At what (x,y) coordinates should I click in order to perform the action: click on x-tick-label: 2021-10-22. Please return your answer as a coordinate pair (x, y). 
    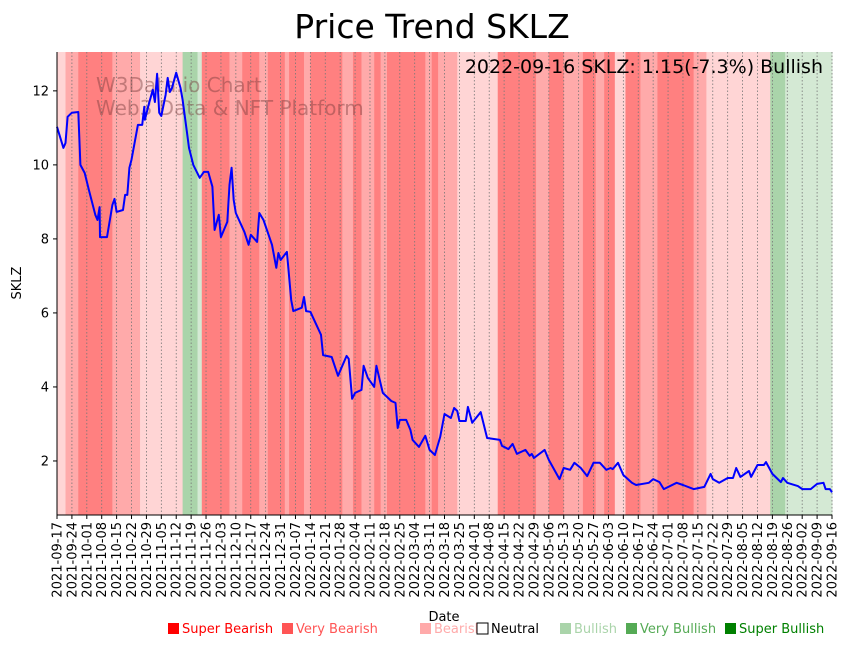
    Looking at the image, I should click on (132, 560).